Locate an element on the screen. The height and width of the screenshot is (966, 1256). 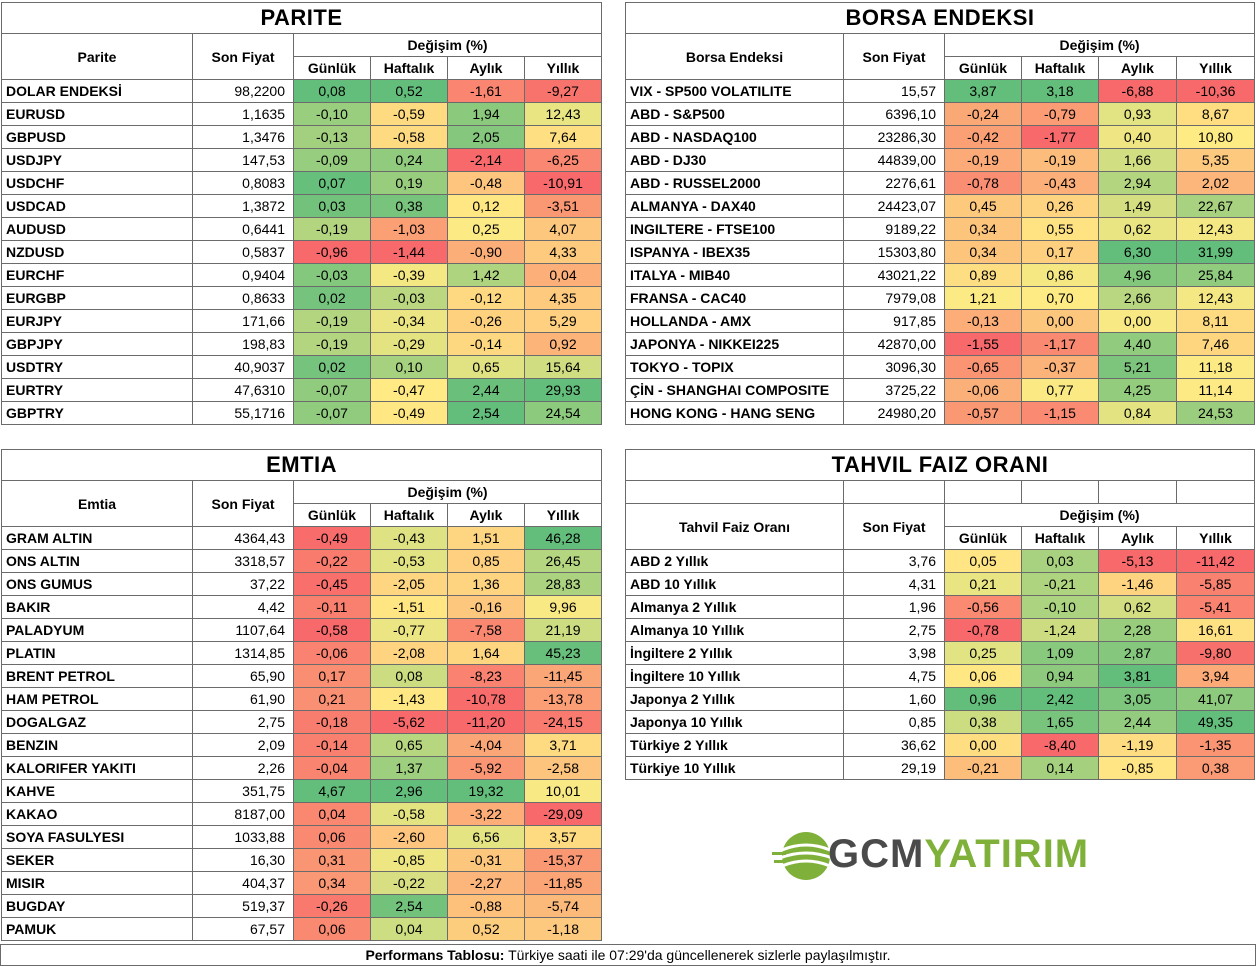
weekly-change: -0,21 is located at coordinates (1060, 584).